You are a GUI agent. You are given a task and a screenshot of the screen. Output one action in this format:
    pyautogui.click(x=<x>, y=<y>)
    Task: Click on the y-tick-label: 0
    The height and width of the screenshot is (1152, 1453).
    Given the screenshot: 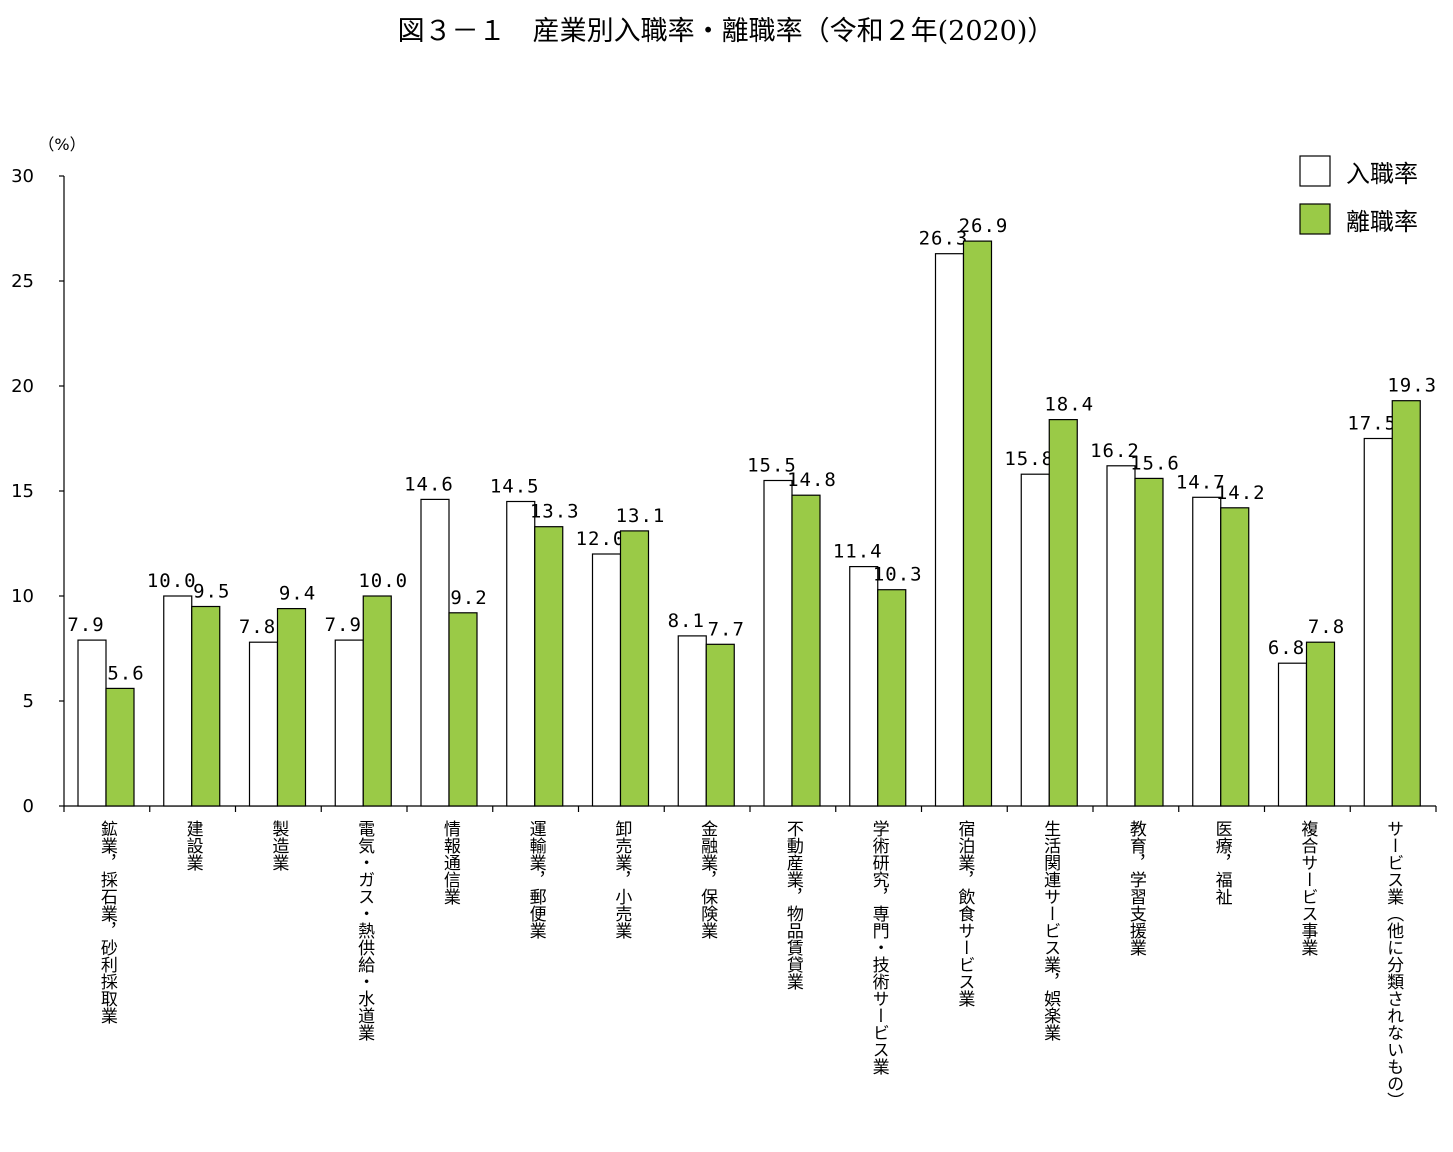 What is the action you would take?
    pyautogui.click(x=28, y=806)
    